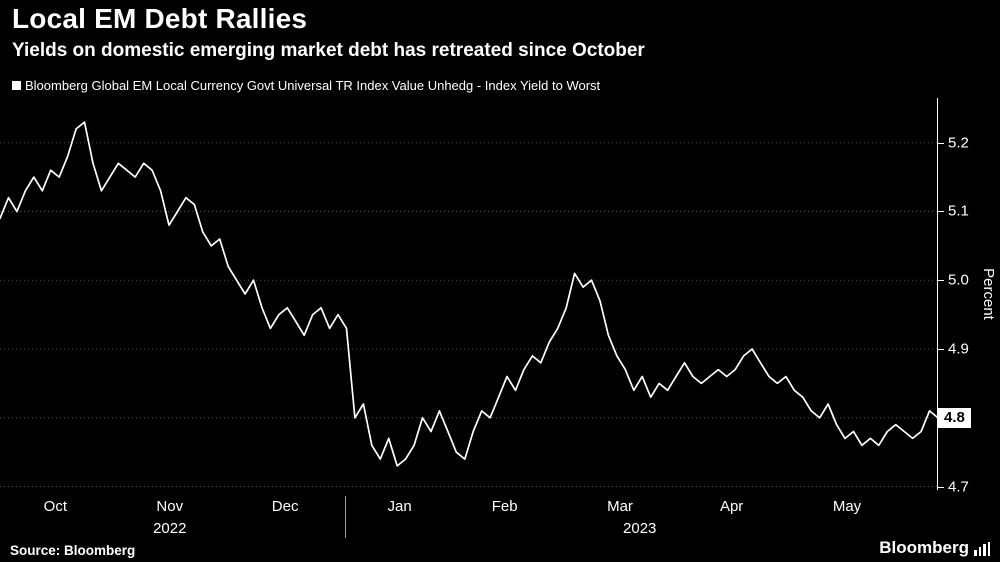 Image resolution: width=1000 pixels, height=562 pixels. Describe the element at coordinates (958, 487) in the screenshot. I see `y-tick-label: 4.7` at that location.